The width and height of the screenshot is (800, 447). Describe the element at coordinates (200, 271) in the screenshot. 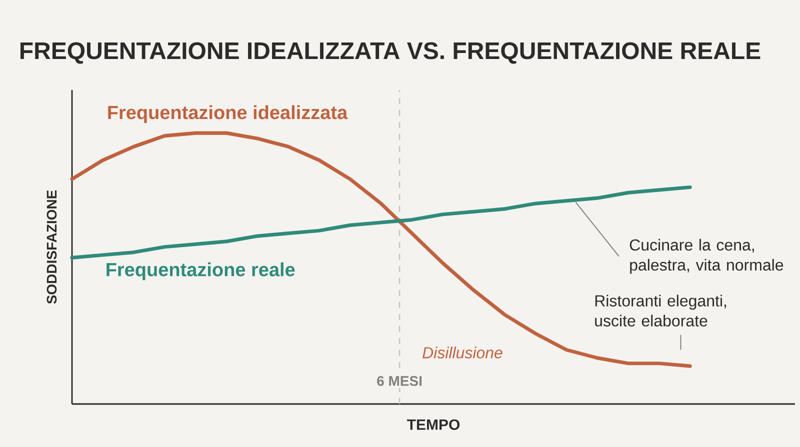

I see `series-label: Frequentazione reale` at that location.